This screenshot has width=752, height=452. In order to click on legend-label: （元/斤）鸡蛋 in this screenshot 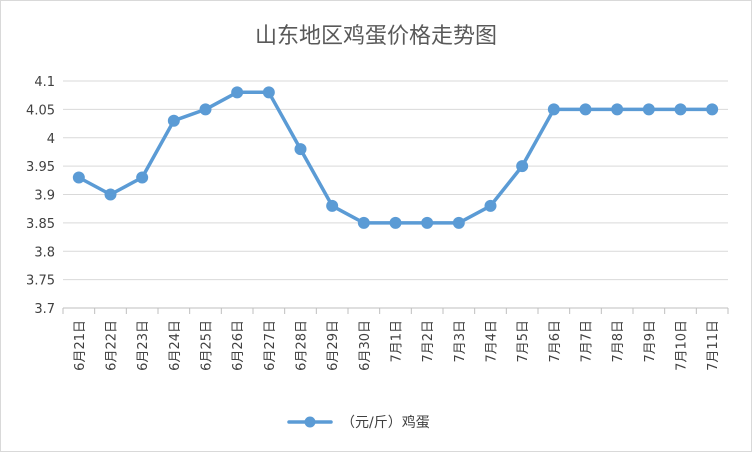, I will do `click(385, 422)`.